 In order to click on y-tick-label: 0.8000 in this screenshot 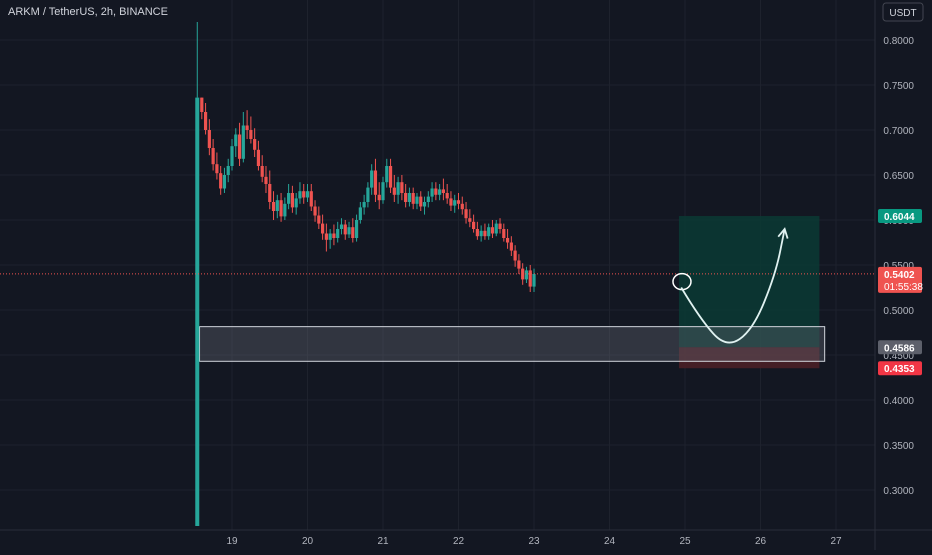, I will do `click(898, 41)`.